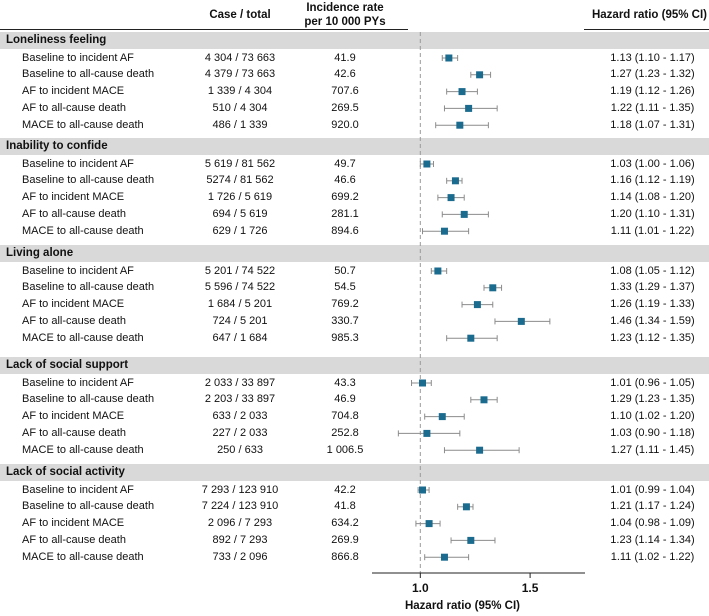 This screenshot has height=616, width=709. Describe the element at coordinates (345, 8) in the screenshot. I see `header-incidence-rate-line1: Incidence rate` at that location.